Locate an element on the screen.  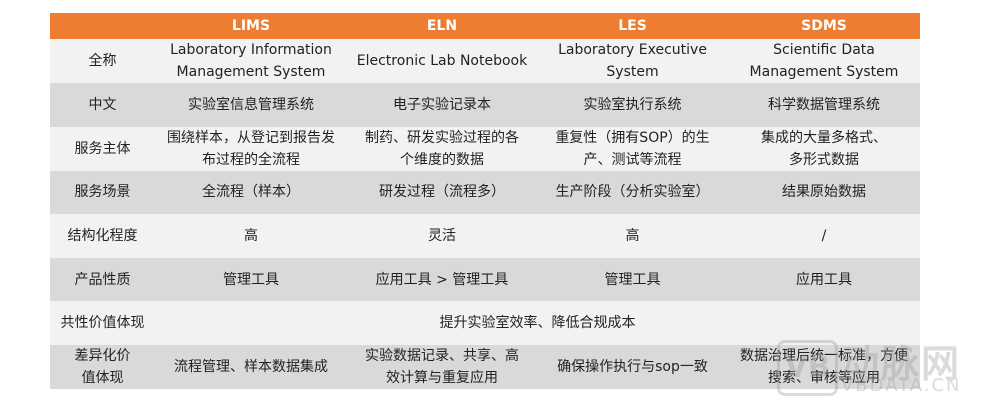
cell: 数据治理后统一标准，方便搜索、审核等应用 is located at coordinates (824, 366).